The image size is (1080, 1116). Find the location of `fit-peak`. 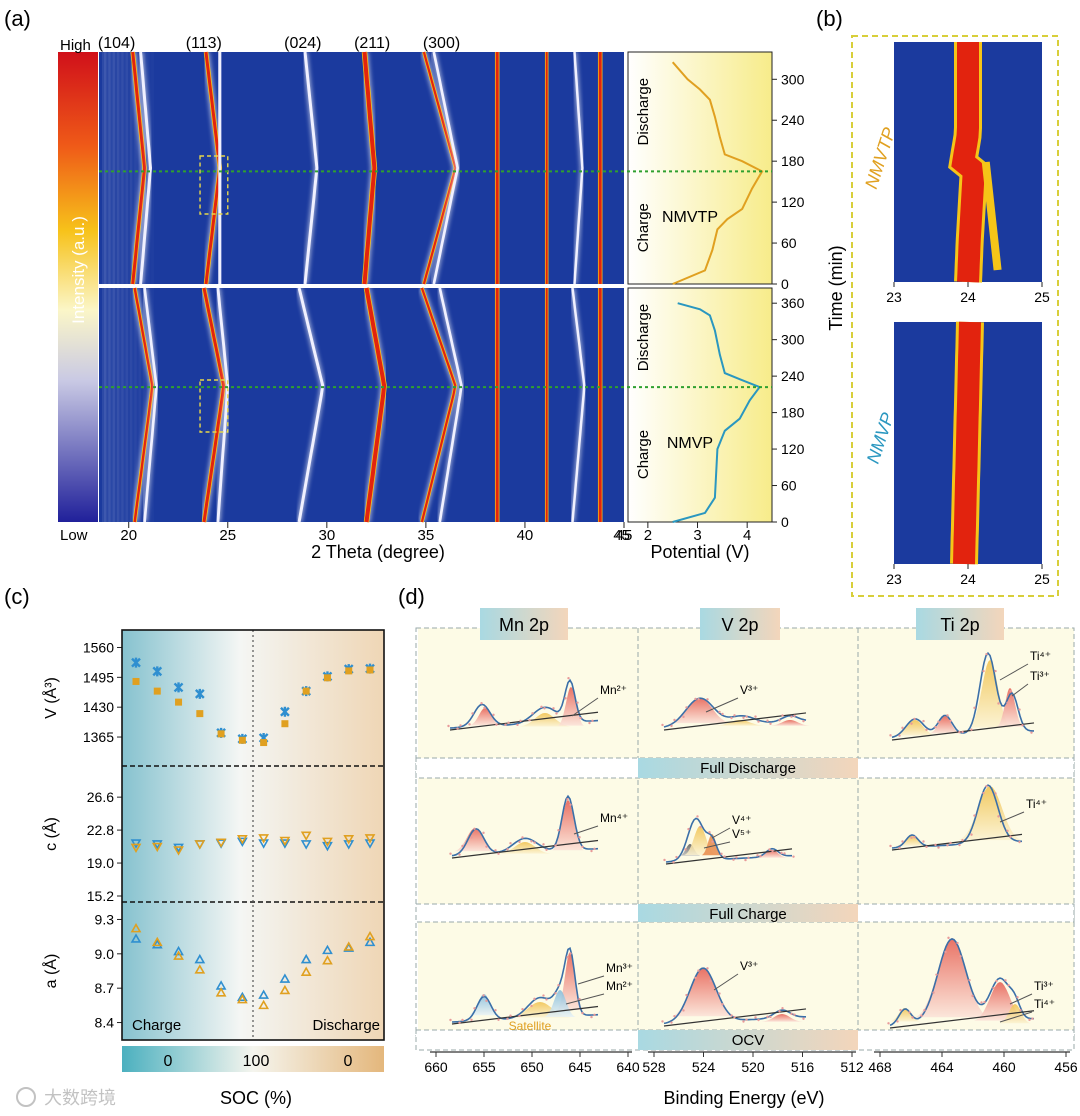

fit-peak is located at coordinates (485, 717).